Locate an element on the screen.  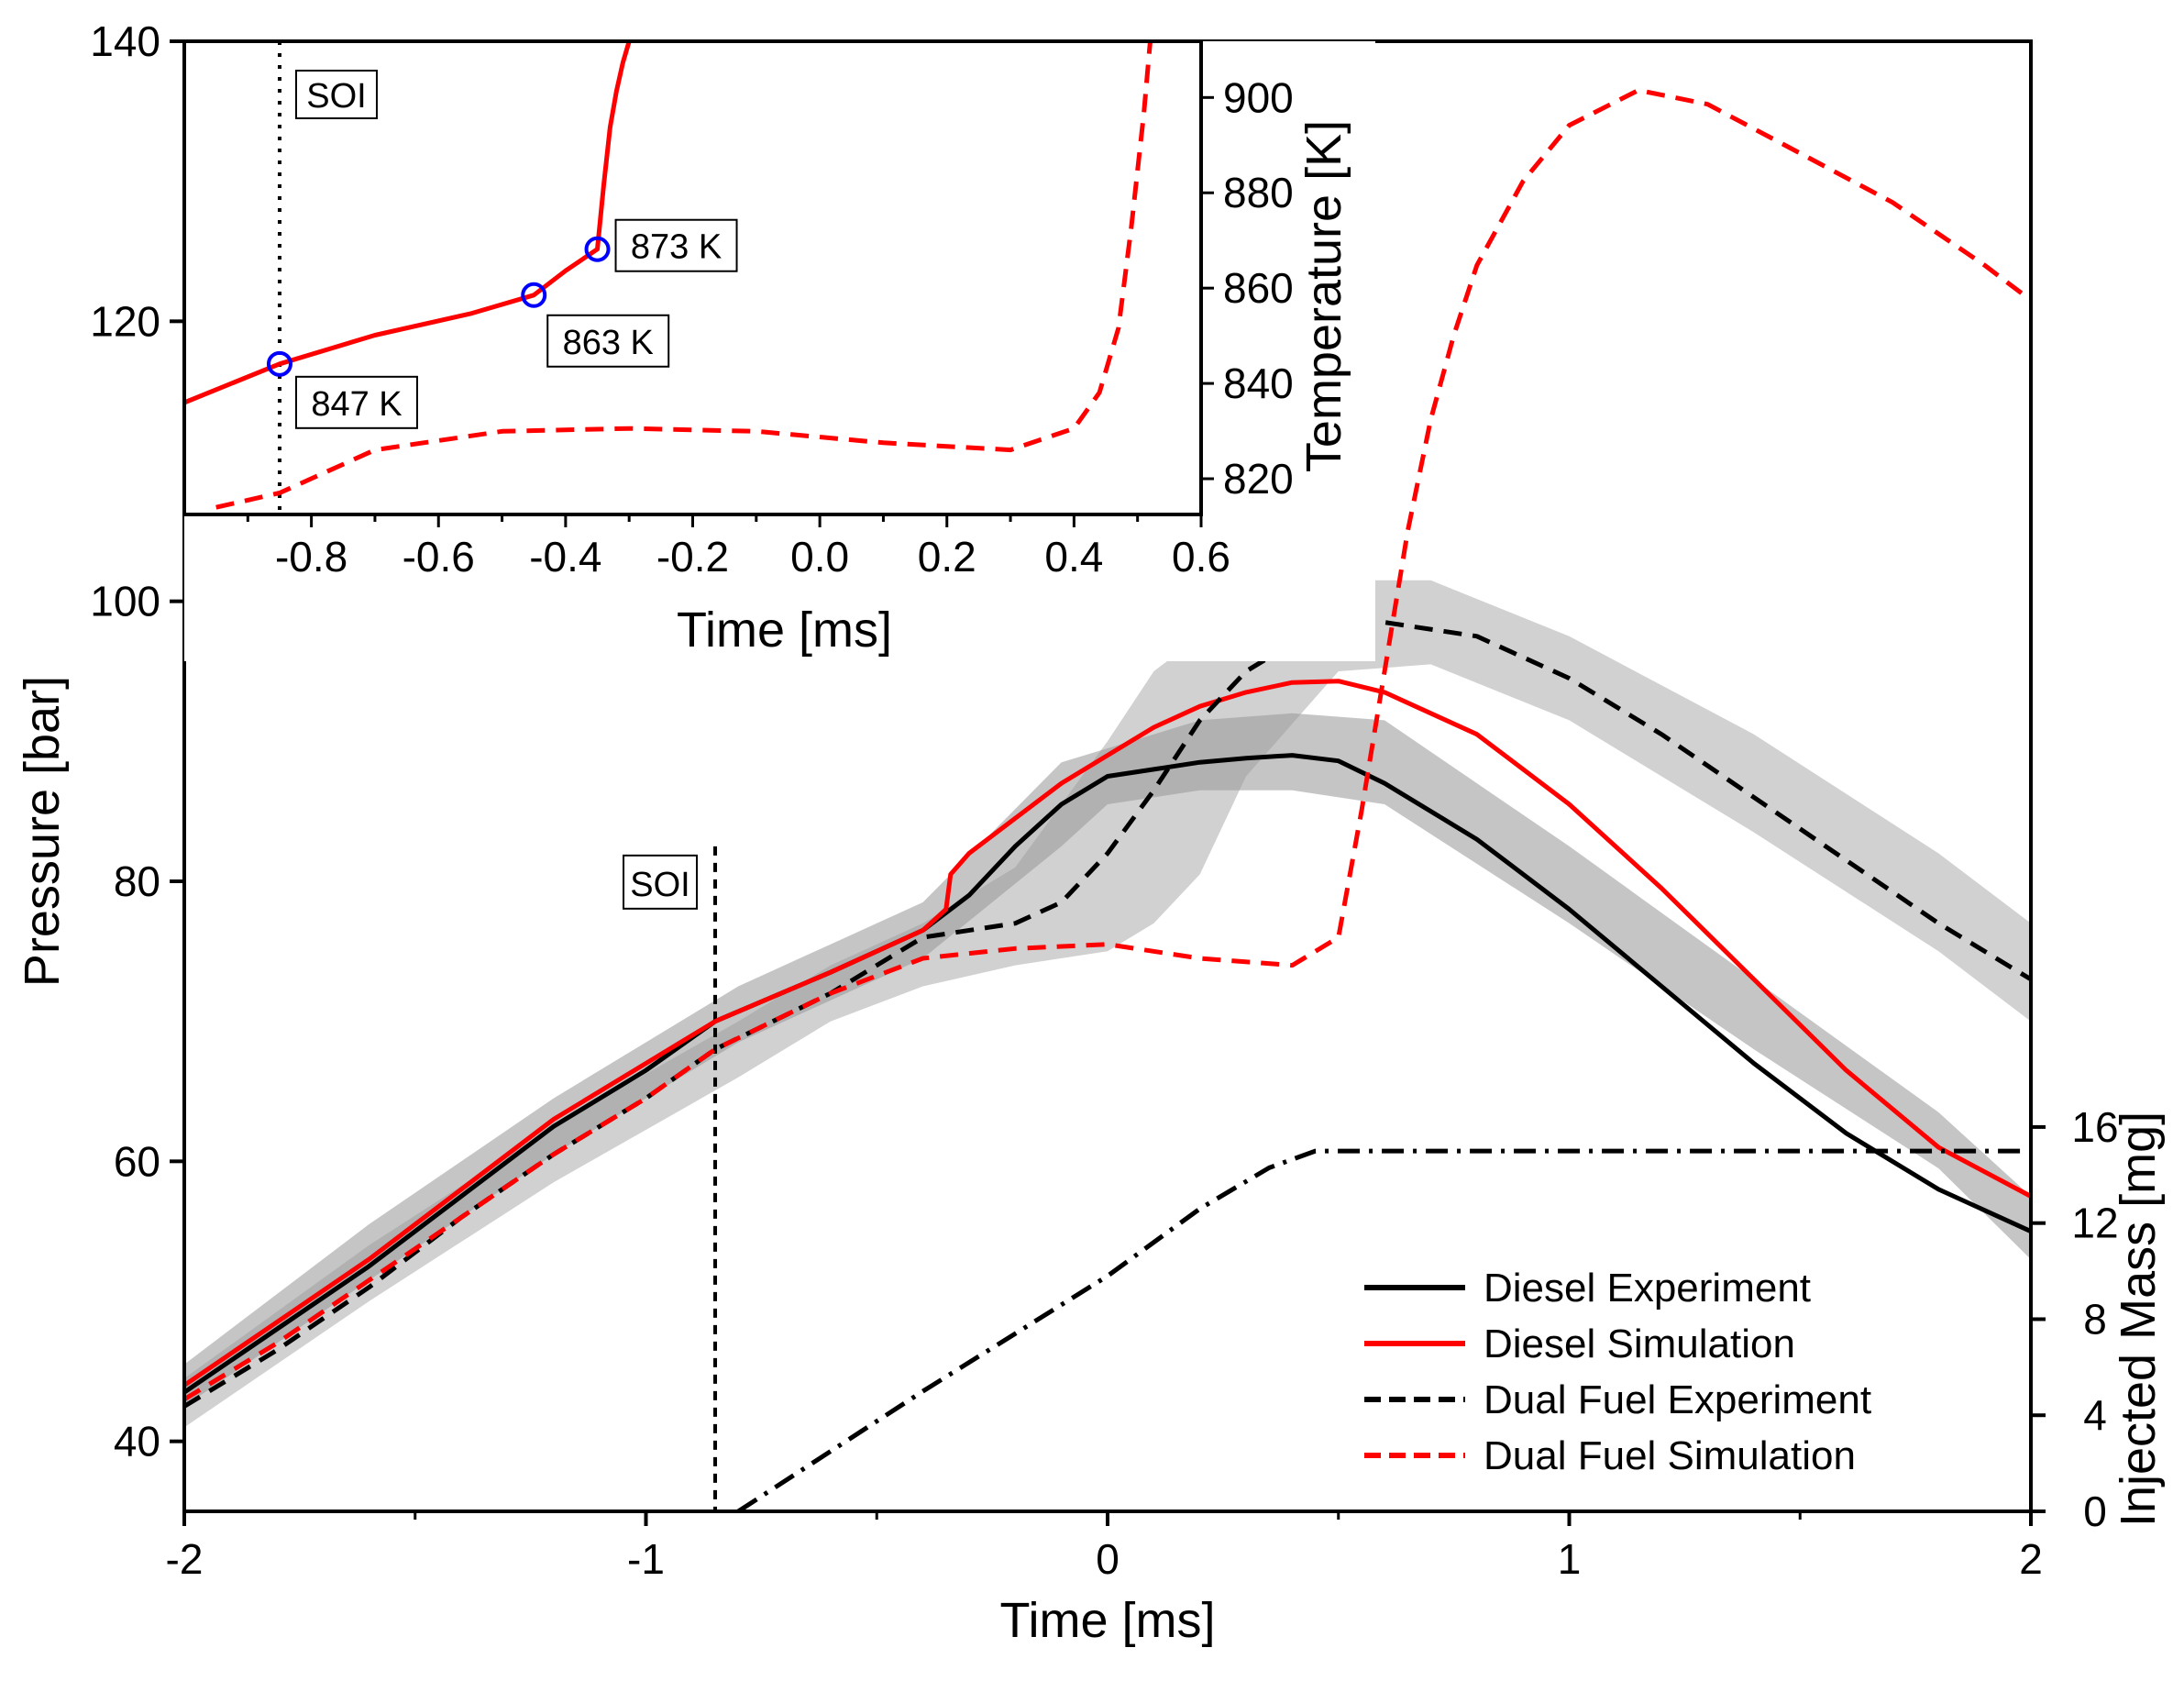
y2-tick-label: 0 is located at coordinates (2095, 1511).